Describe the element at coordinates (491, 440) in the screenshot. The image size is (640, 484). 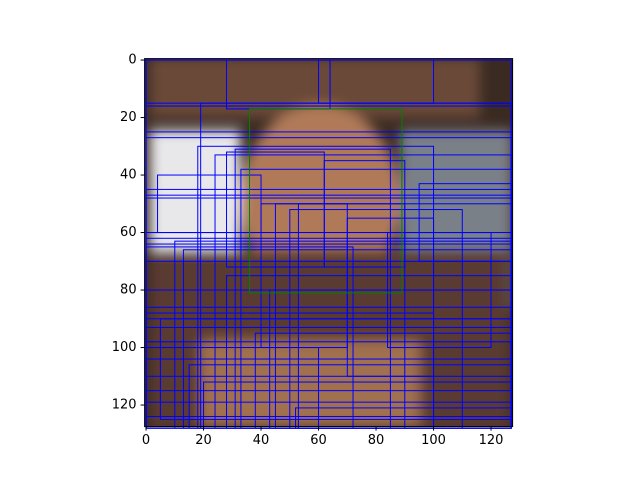
I see `x-tick-label: 120` at that location.